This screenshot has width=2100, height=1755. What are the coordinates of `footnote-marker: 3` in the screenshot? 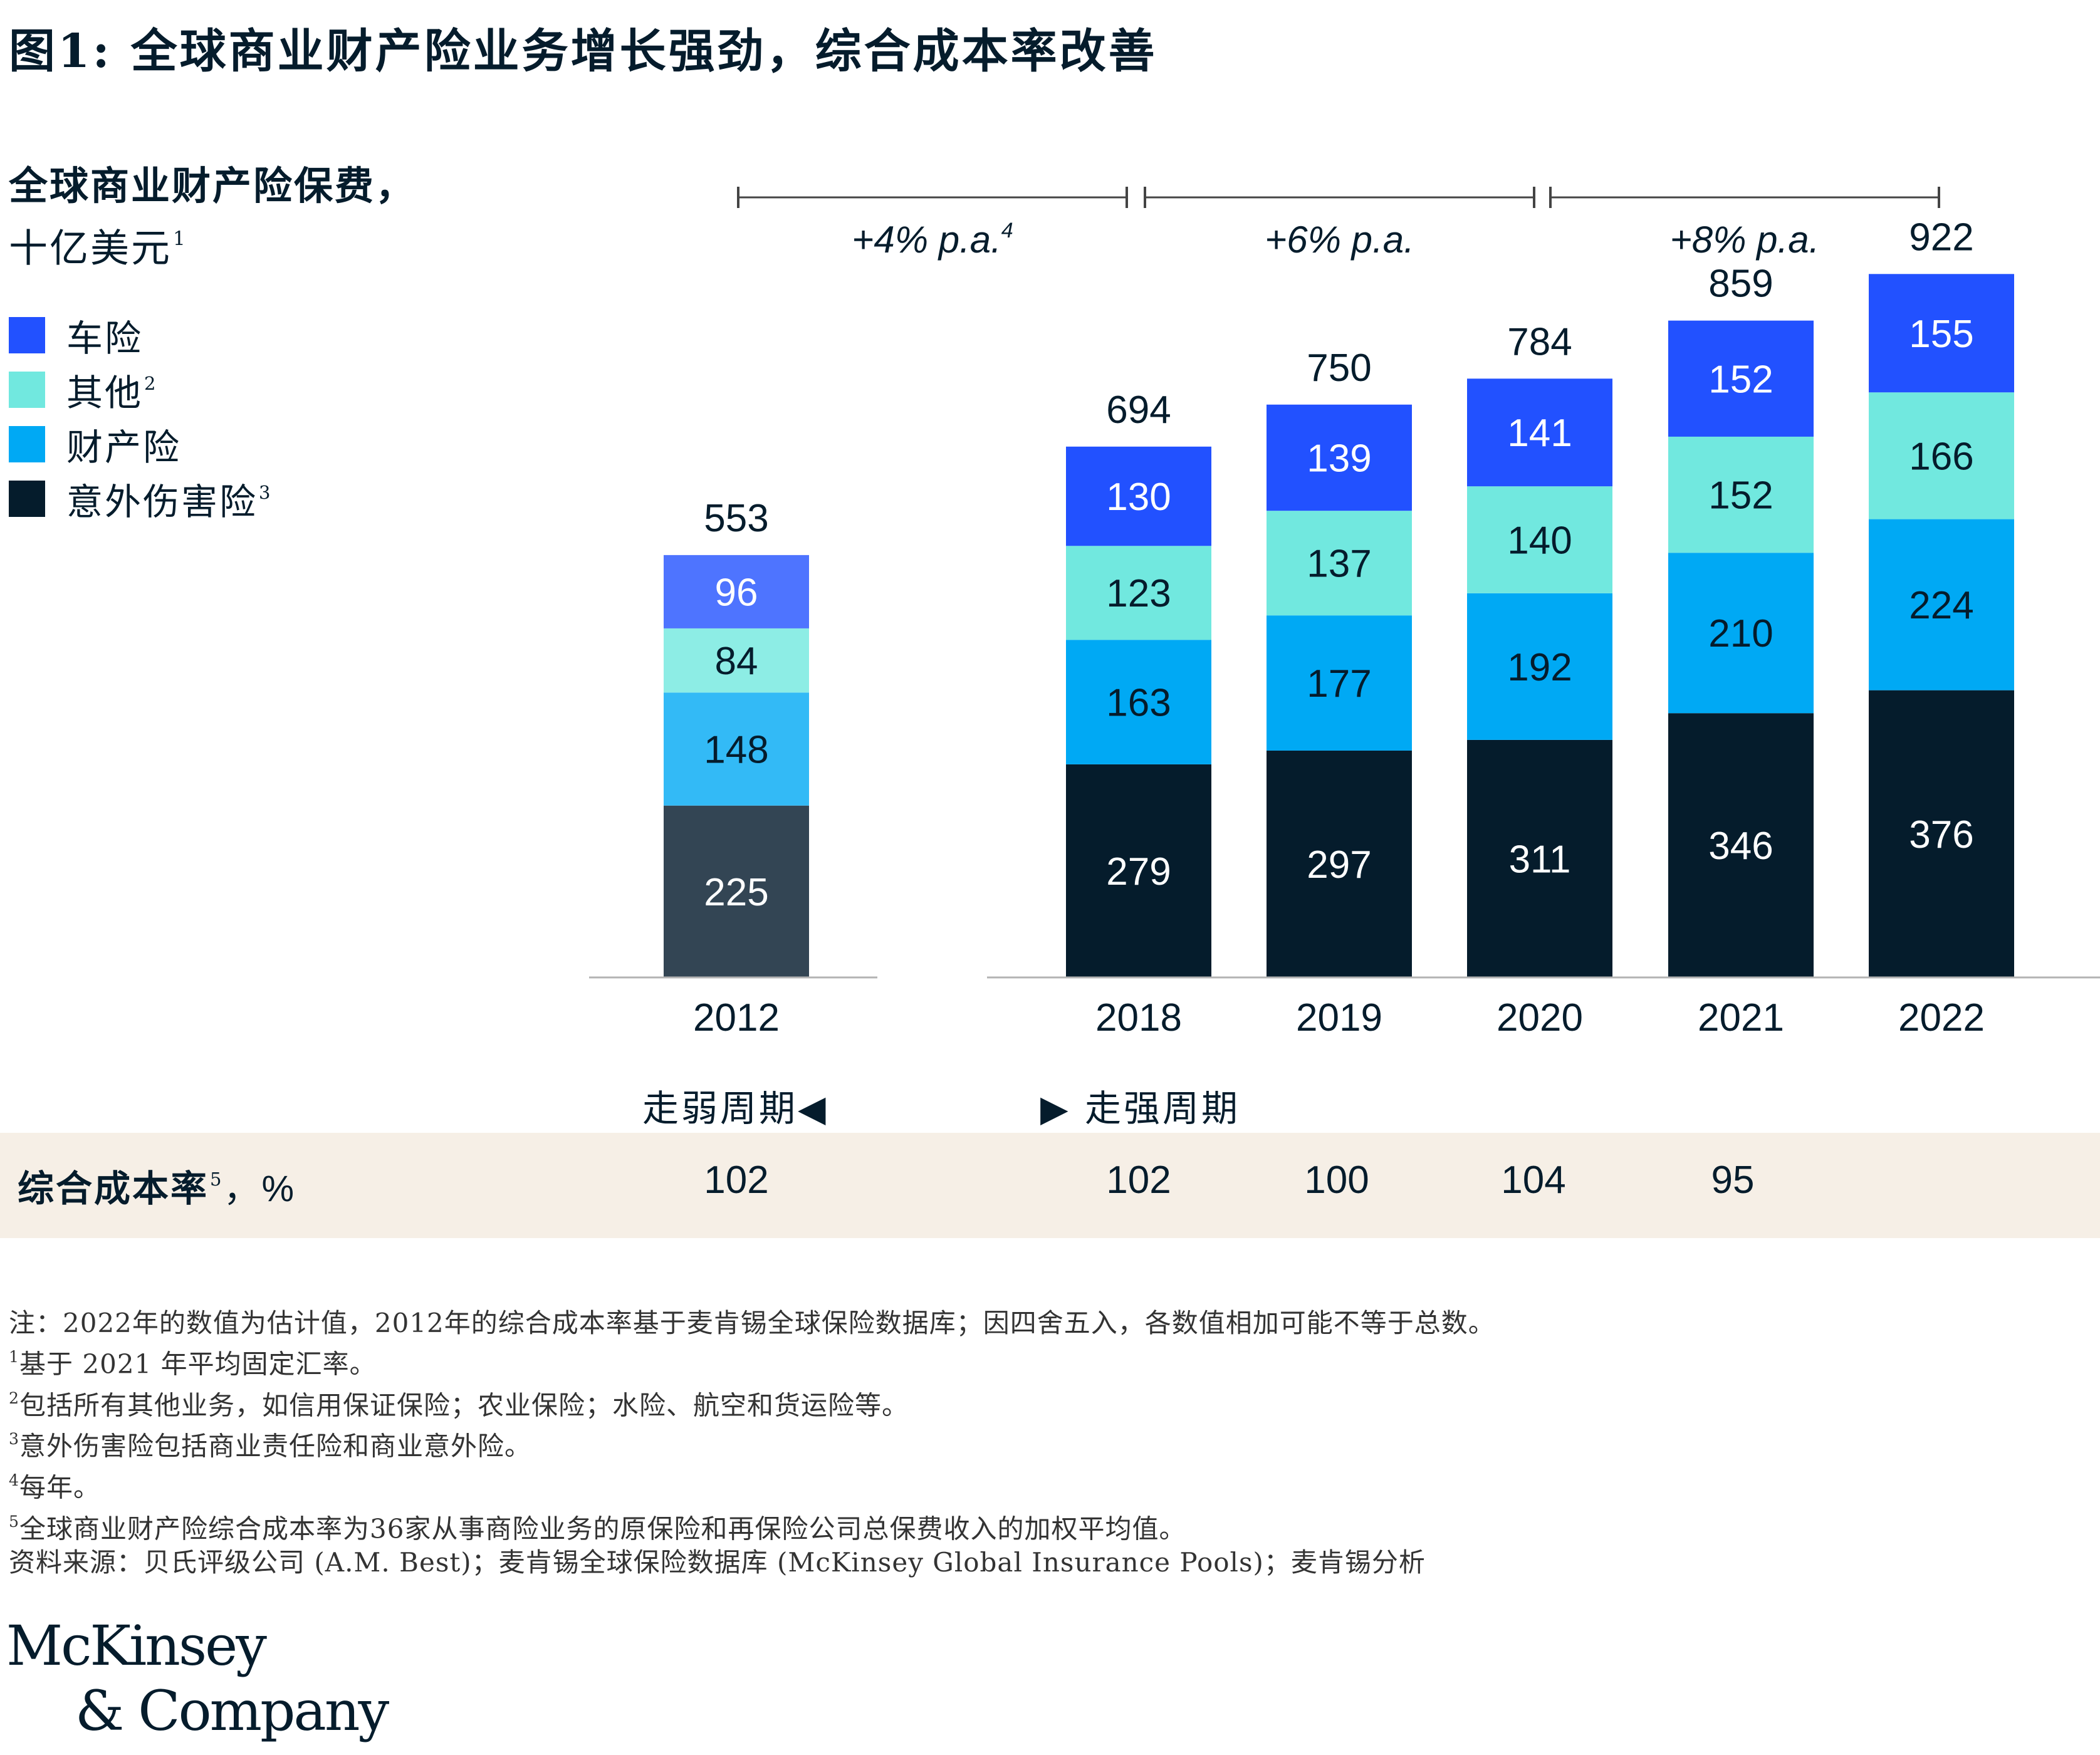 It's located at (266, 493).